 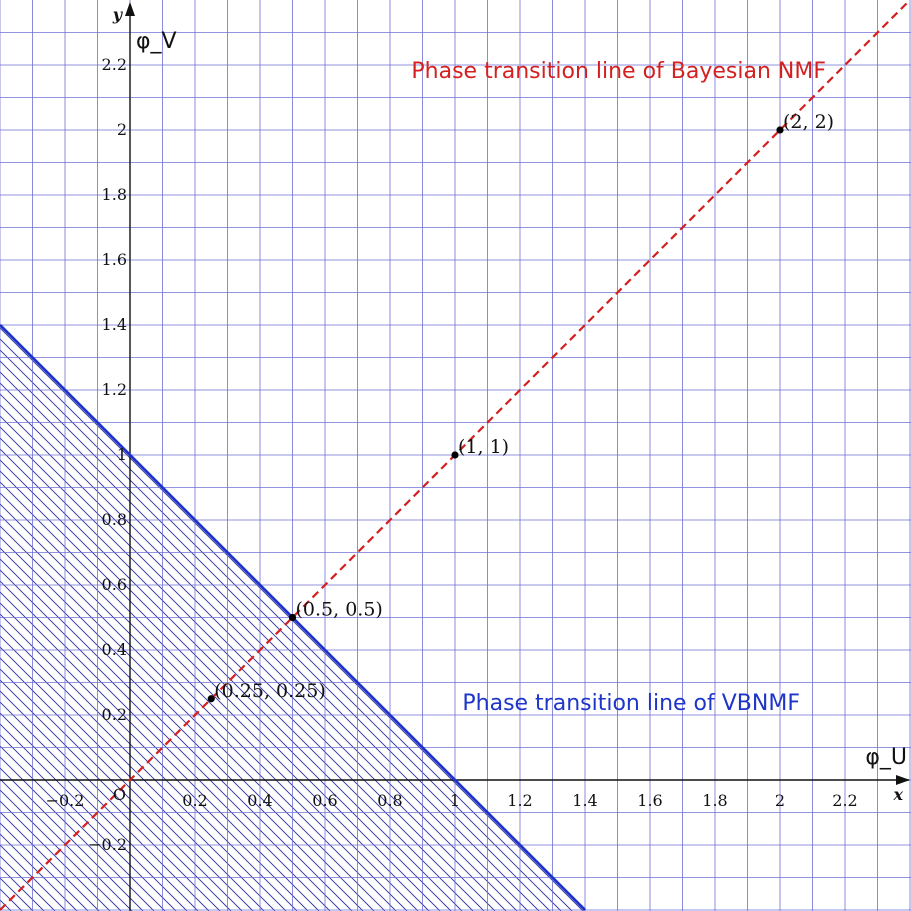 What do you see at coordinates (114, 714) in the screenshot?
I see `y-tick-label: 0.2` at bounding box center [114, 714].